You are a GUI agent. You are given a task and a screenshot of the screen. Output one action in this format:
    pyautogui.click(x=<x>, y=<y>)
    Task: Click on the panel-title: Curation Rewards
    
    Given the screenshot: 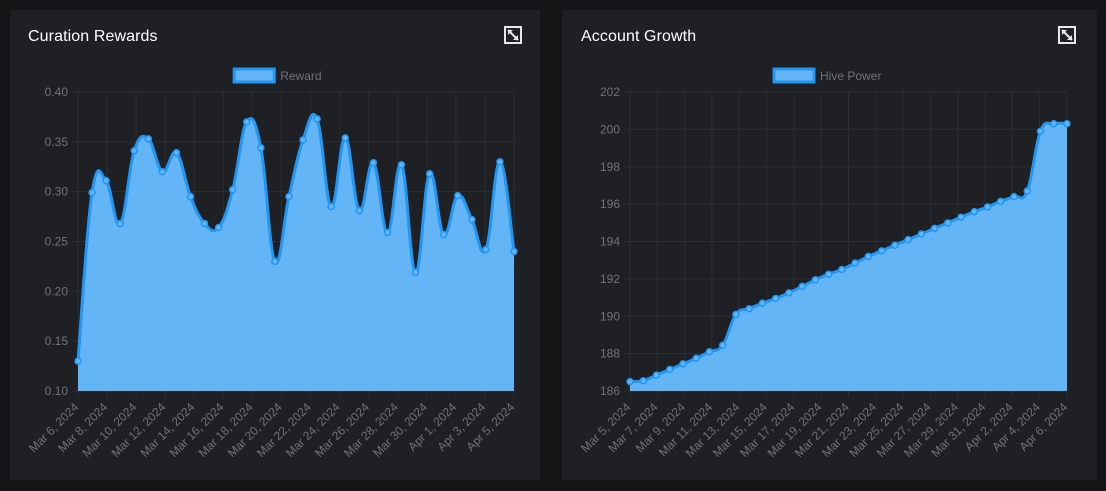 What is the action you would take?
    pyautogui.click(x=93, y=36)
    